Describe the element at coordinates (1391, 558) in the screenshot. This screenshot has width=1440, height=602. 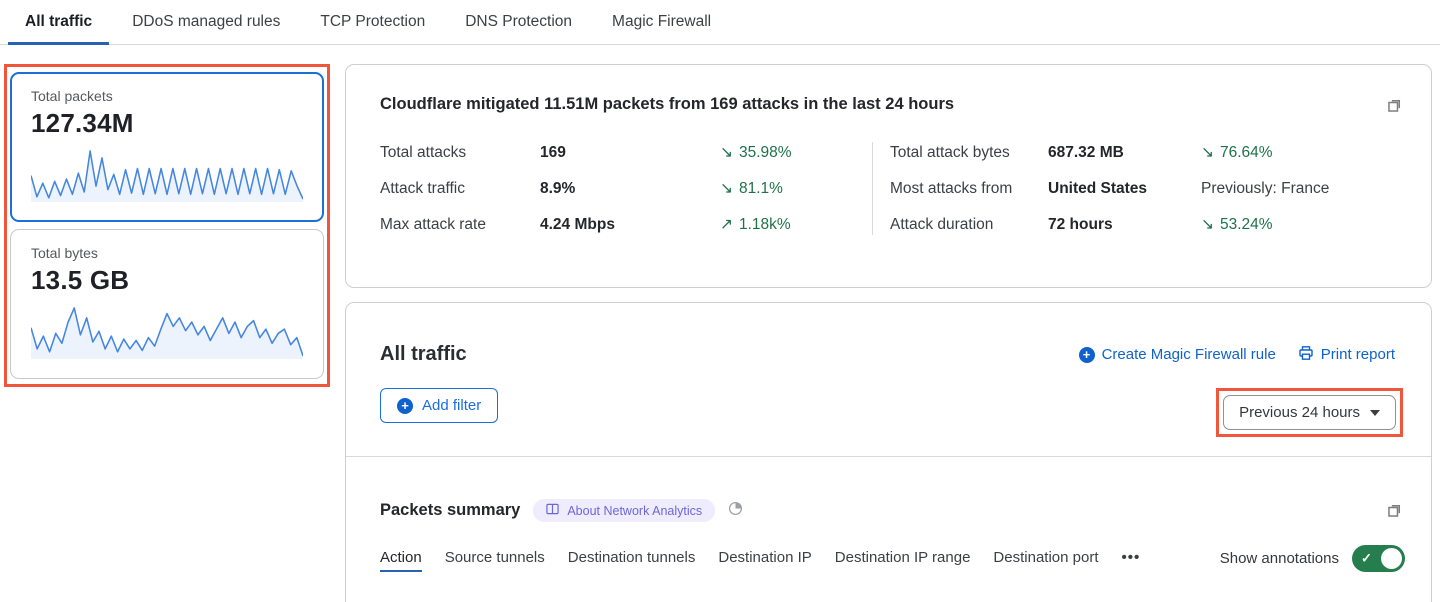
I see `toggle-knob` at that location.